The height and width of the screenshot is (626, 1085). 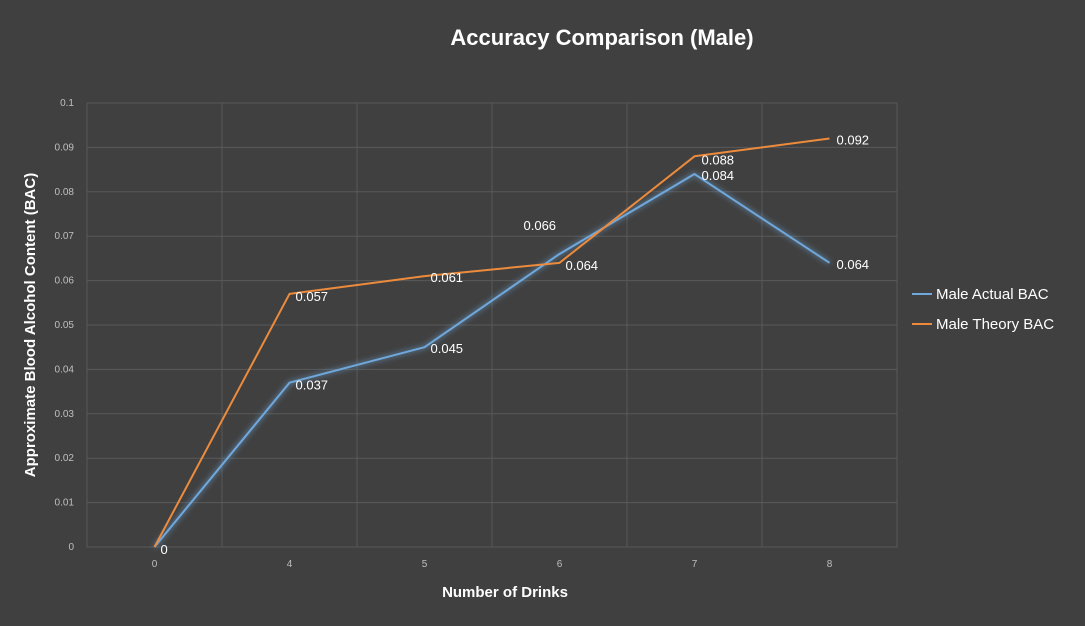 I want to click on data-label: 0.057, so click(x=312, y=296).